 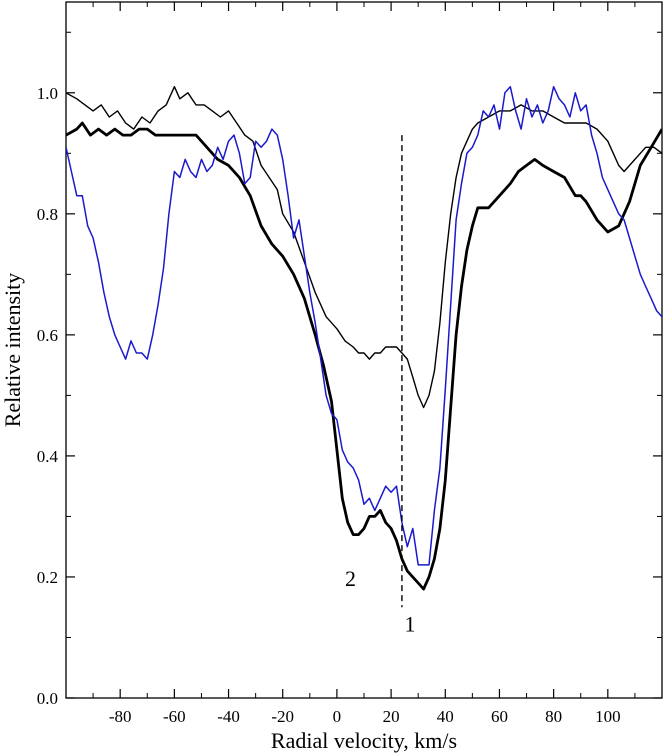 I want to click on y-axis-title: Relative intensity, so click(x=12, y=350).